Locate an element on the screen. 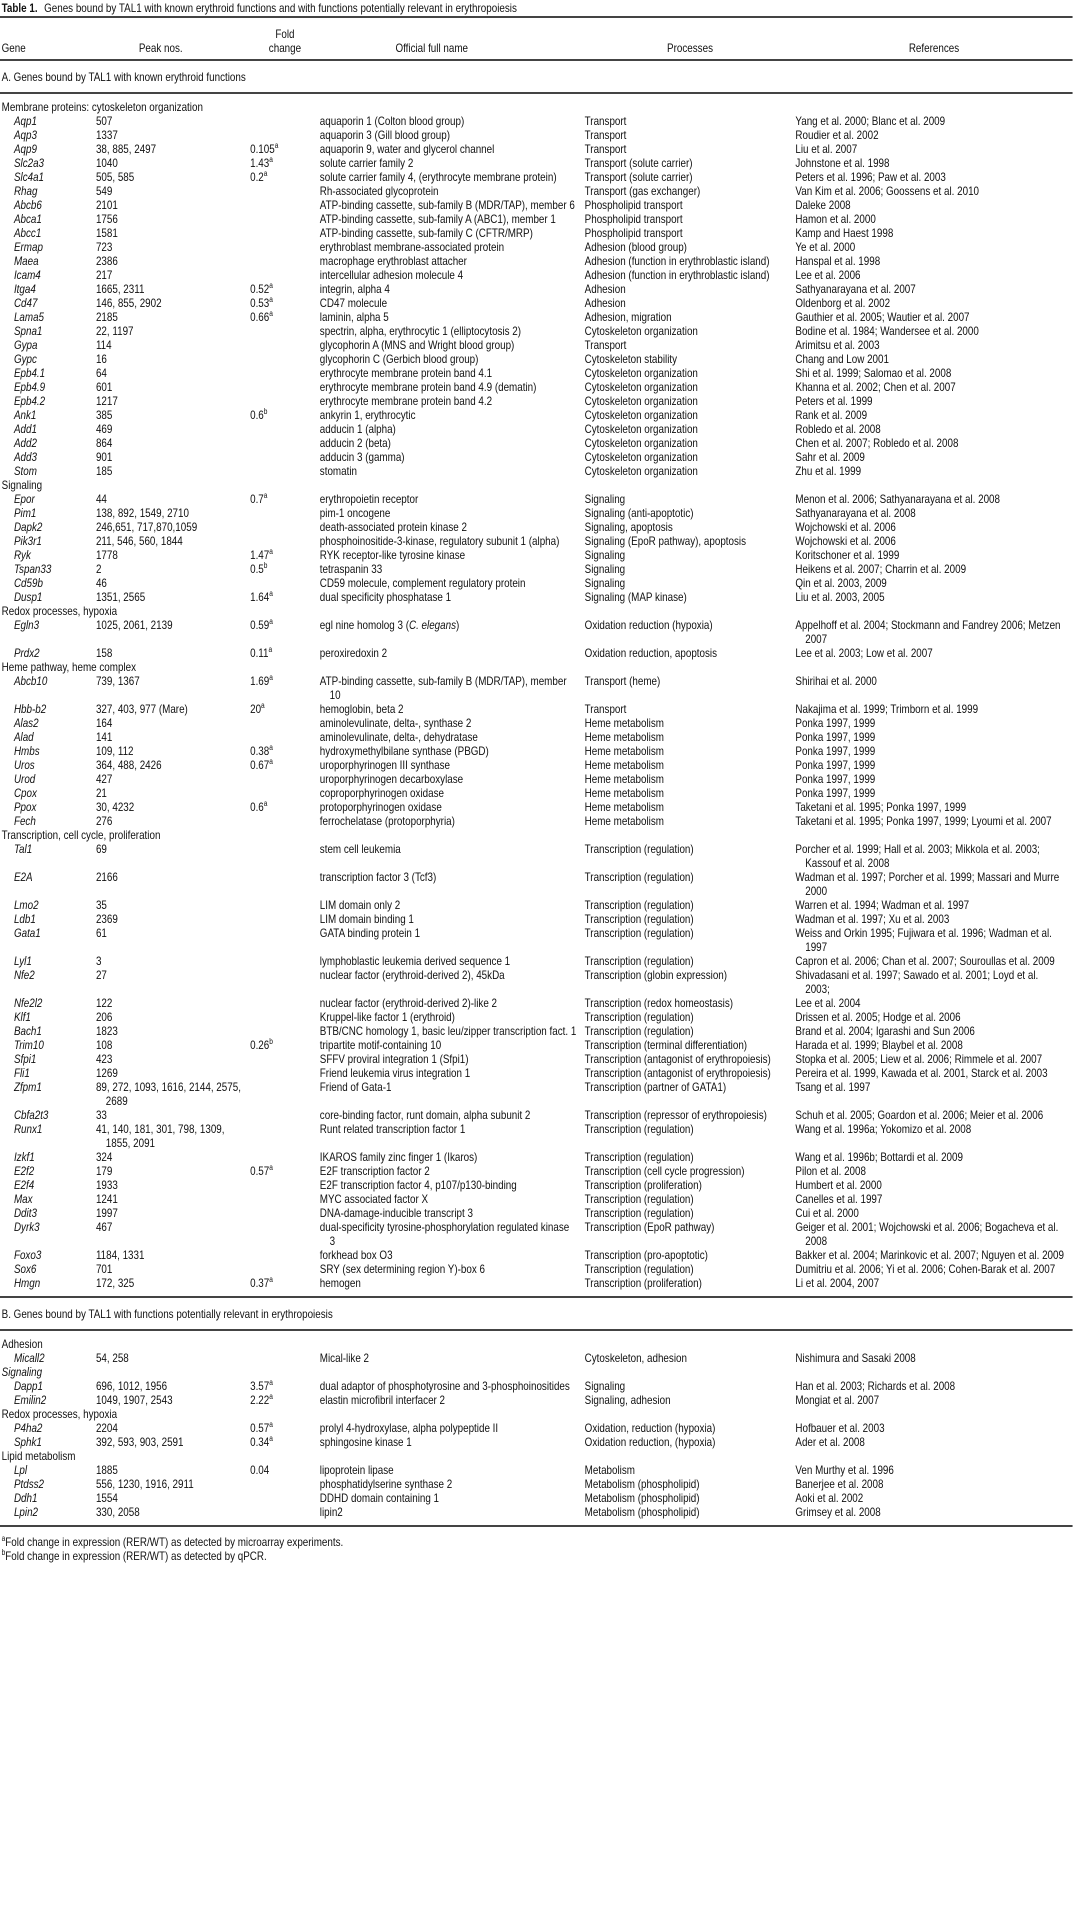 This screenshot has height=1920, width=1073. gene-cell: Dapp1 is located at coordinates (48, 1386).